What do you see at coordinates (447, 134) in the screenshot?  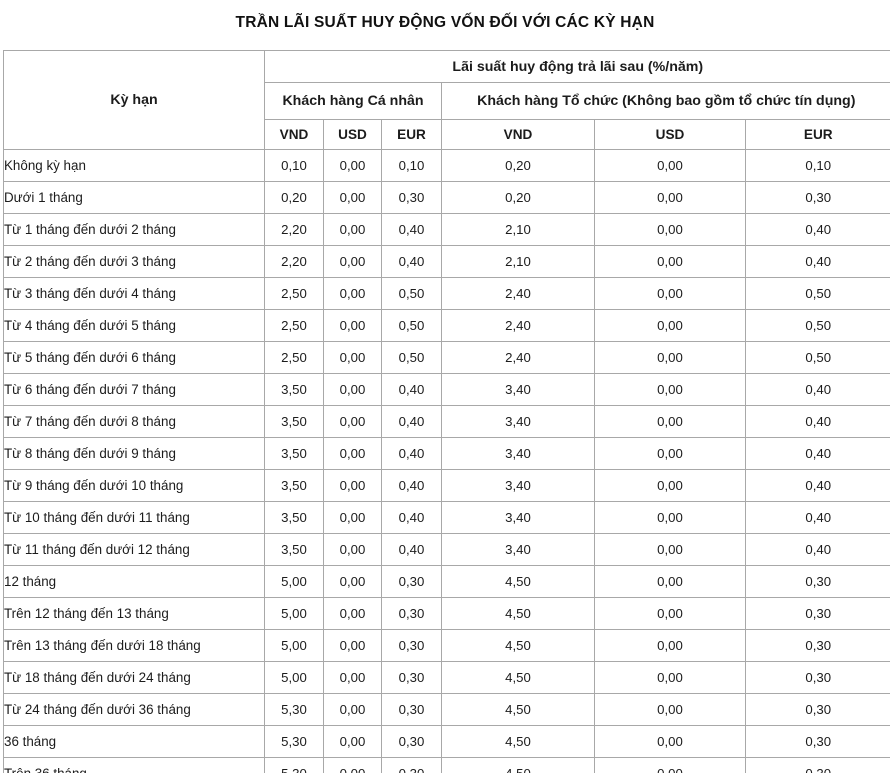 I see `header-row-currencies: VND USD EUR VND USD EUR` at bounding box center [447, 134].